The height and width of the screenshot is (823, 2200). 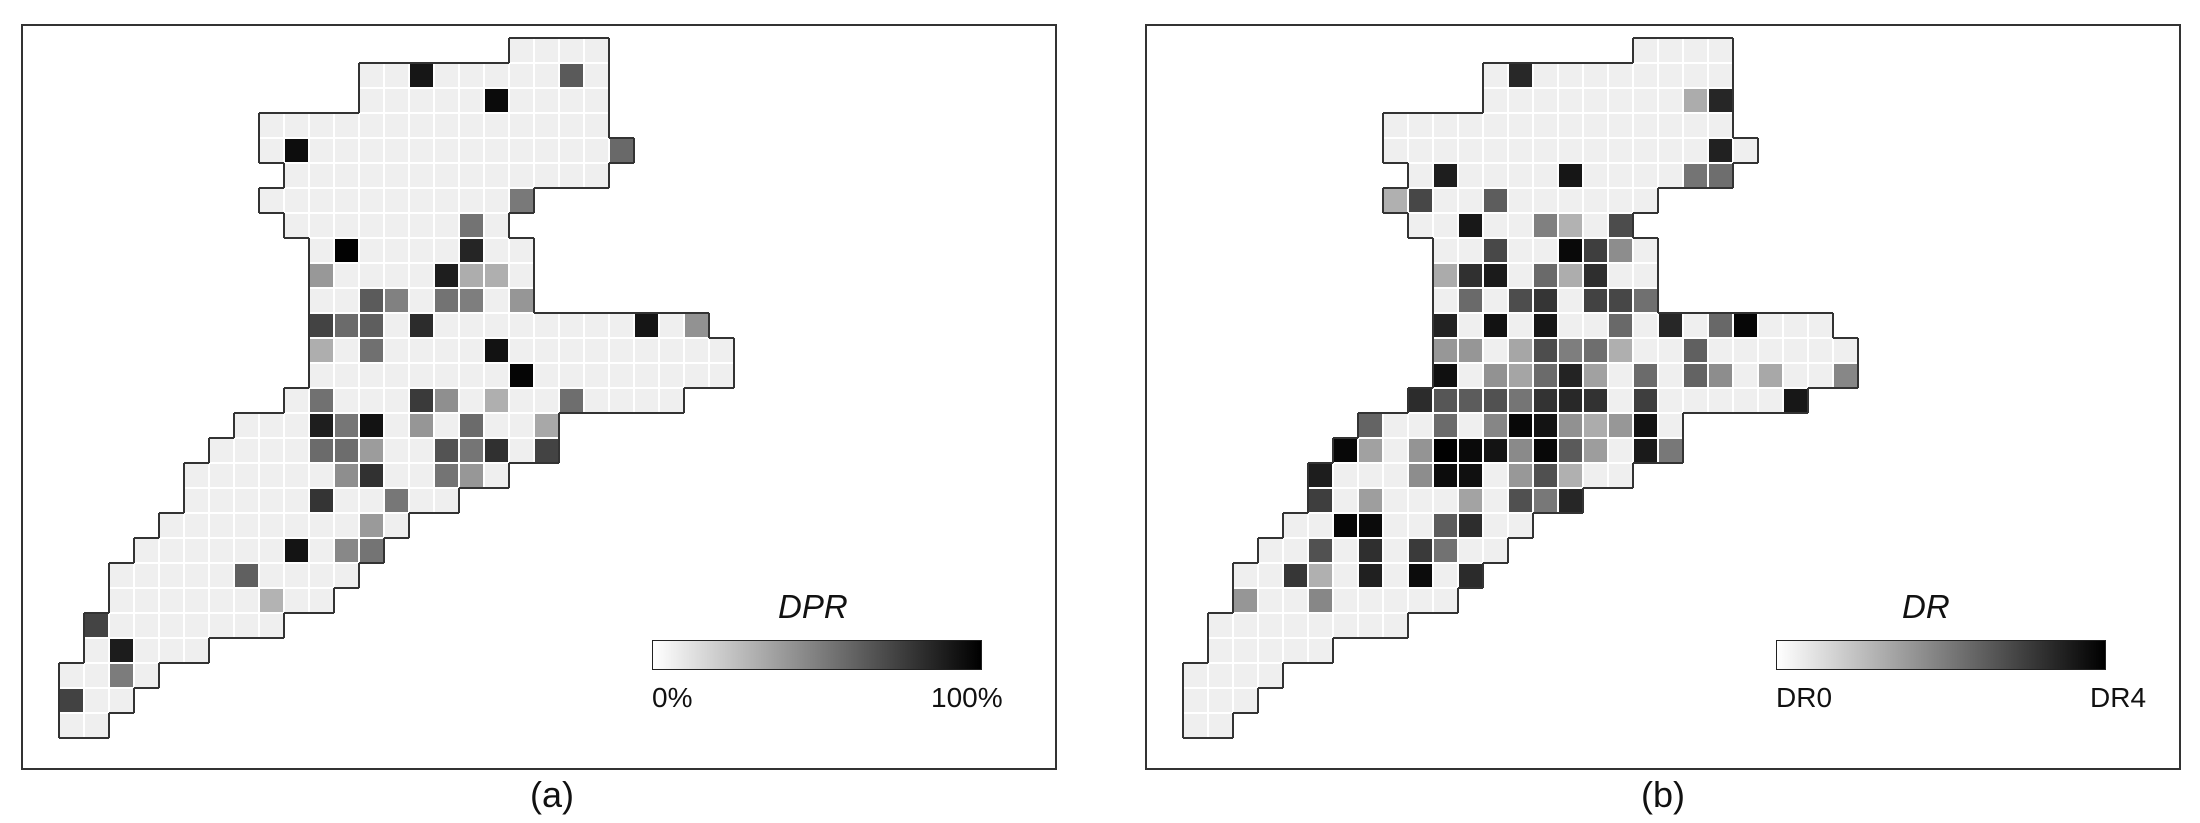 What do you see at coordinates (672, 697) in the screenshot?
I see `legend-min-label-dpr: 0%` at bounding box center [672, 697].